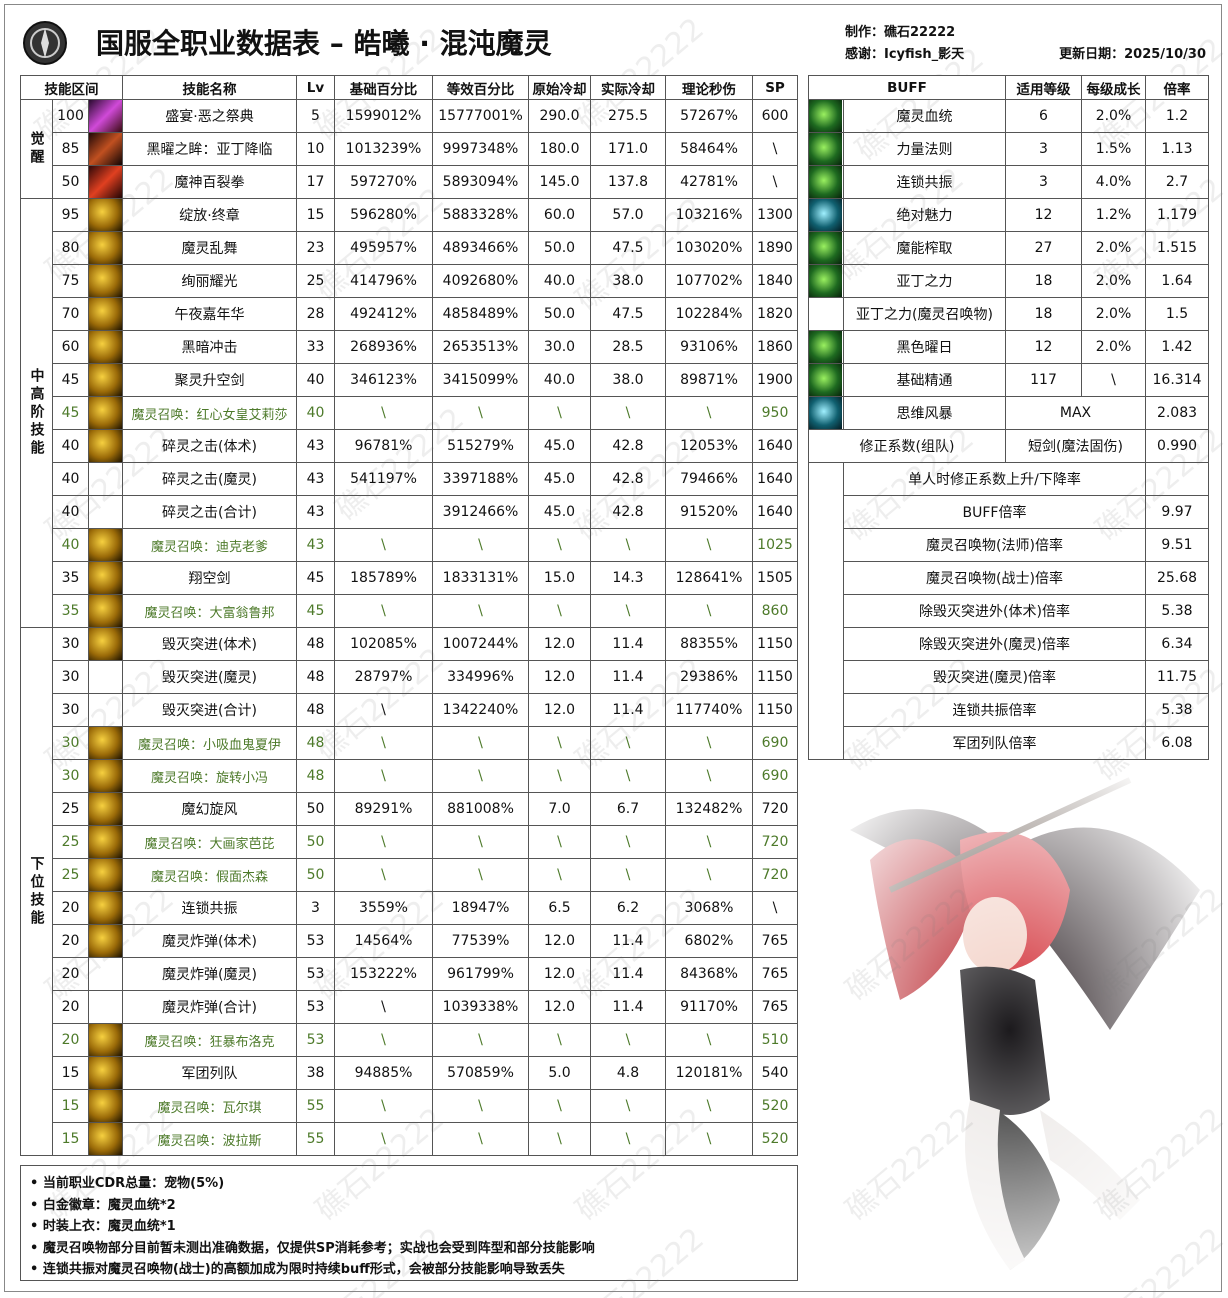 Image resolution: width=1228 pixels, height=1298 pixels. I want to click on skill-cell: 95, so click(70, 215).